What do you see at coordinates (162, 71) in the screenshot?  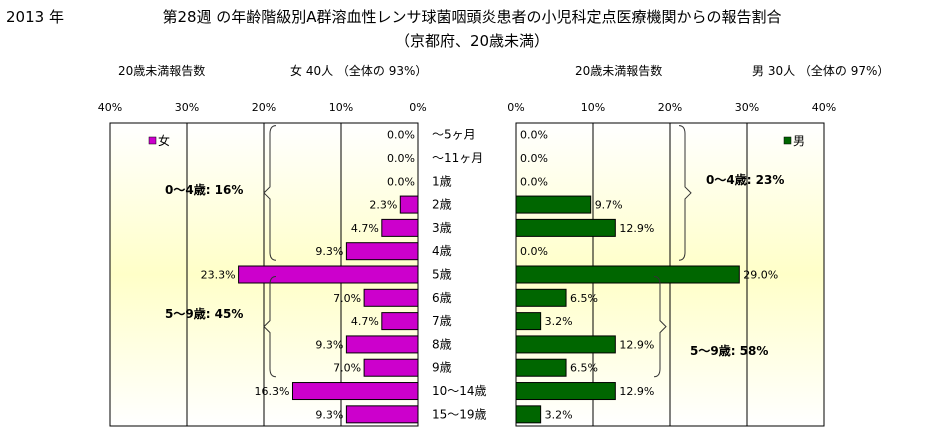 I see `female-count-label: 20歳未満報告数` at bounding box center [162, 71].